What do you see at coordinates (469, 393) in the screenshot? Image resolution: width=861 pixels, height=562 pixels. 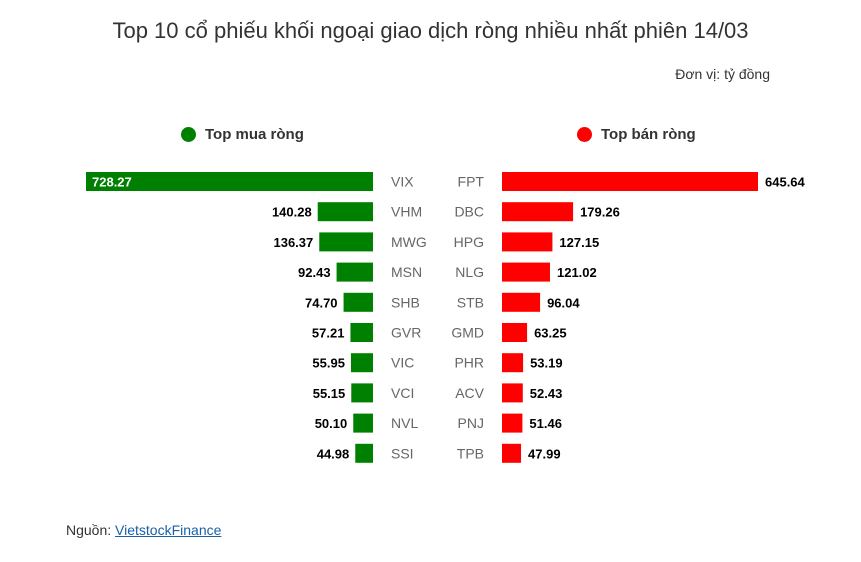 I see `sell-ticker-label: ACV` at bounding box center [469, 393].